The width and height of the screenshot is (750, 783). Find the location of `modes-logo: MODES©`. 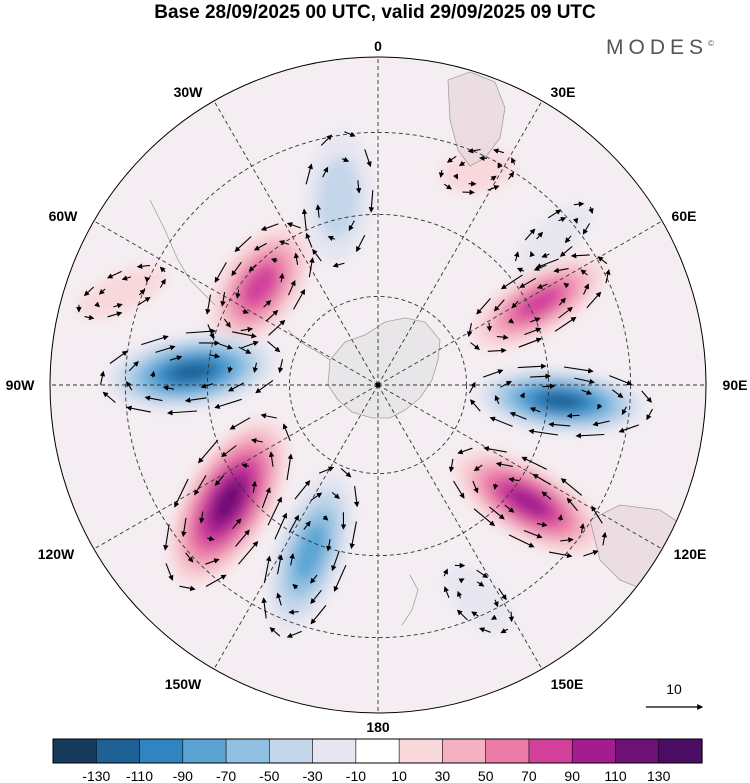

modes-logo: MODES© is located at coordinates (660, 48).